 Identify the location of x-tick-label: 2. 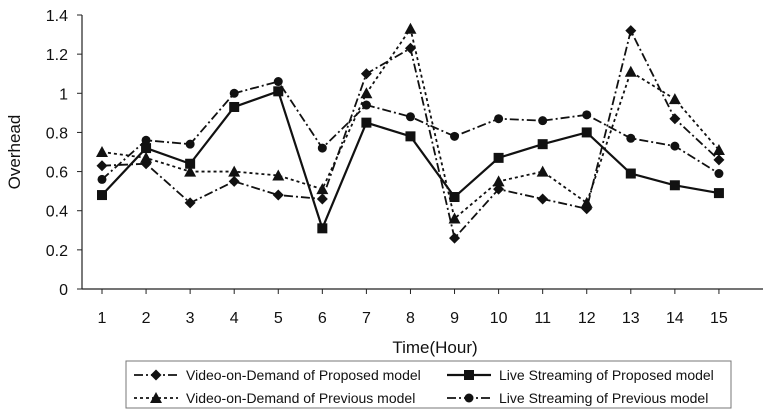
(146, 318).